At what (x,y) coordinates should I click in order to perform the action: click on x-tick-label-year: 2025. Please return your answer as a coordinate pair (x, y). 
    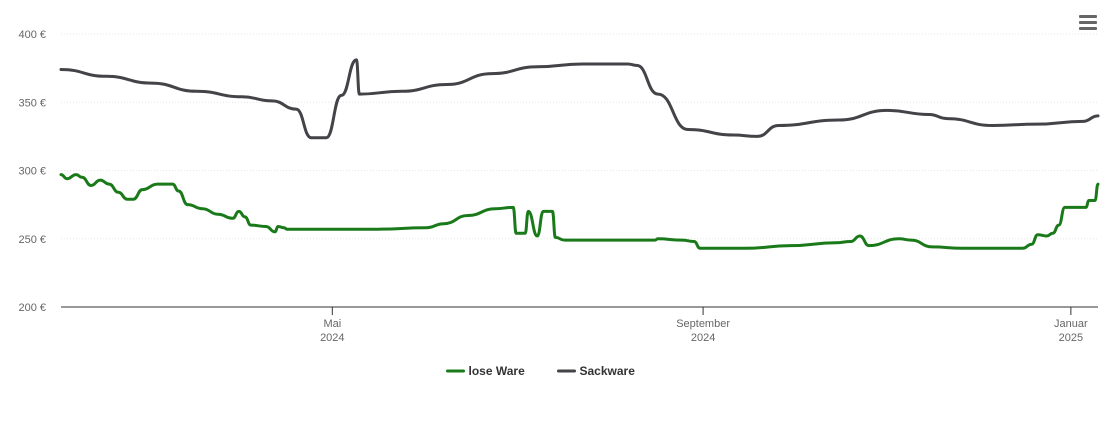
    Looking at the image, I should click on (1071, 338).